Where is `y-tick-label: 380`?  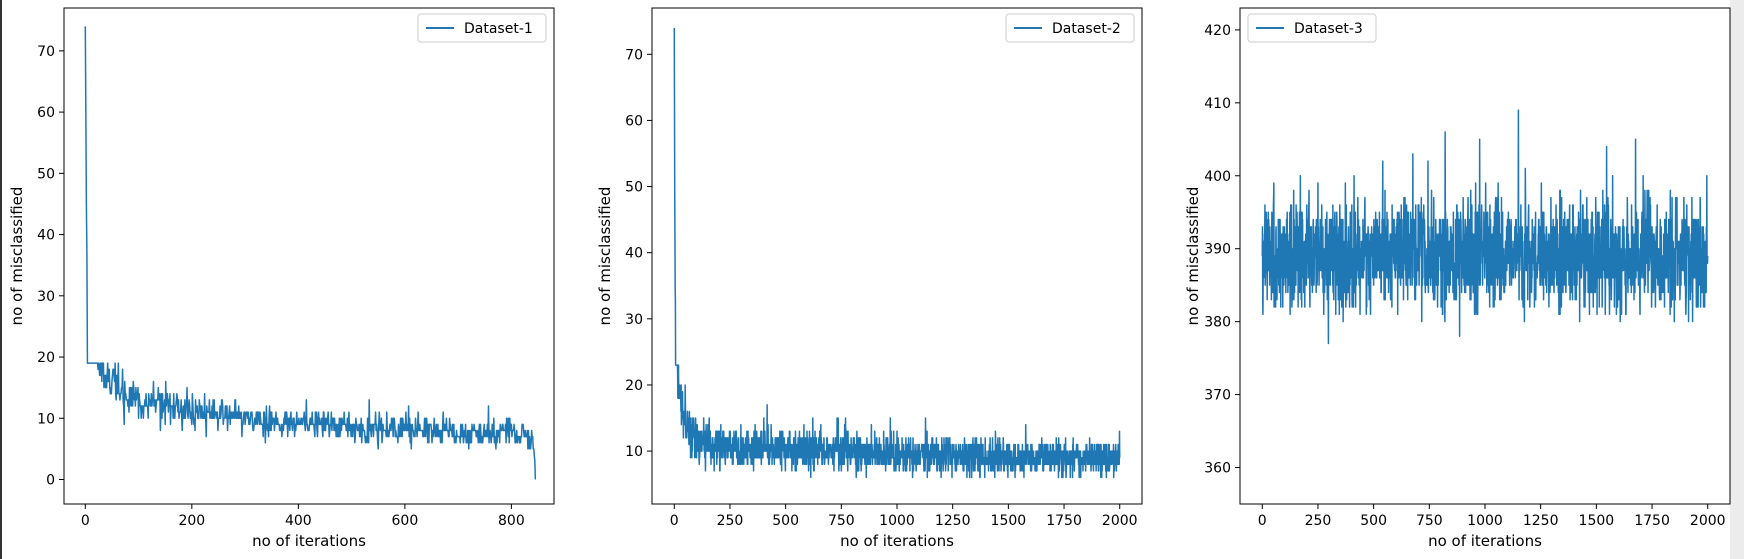 y-tick-label: 380 is located at coordinates (1217, 323).